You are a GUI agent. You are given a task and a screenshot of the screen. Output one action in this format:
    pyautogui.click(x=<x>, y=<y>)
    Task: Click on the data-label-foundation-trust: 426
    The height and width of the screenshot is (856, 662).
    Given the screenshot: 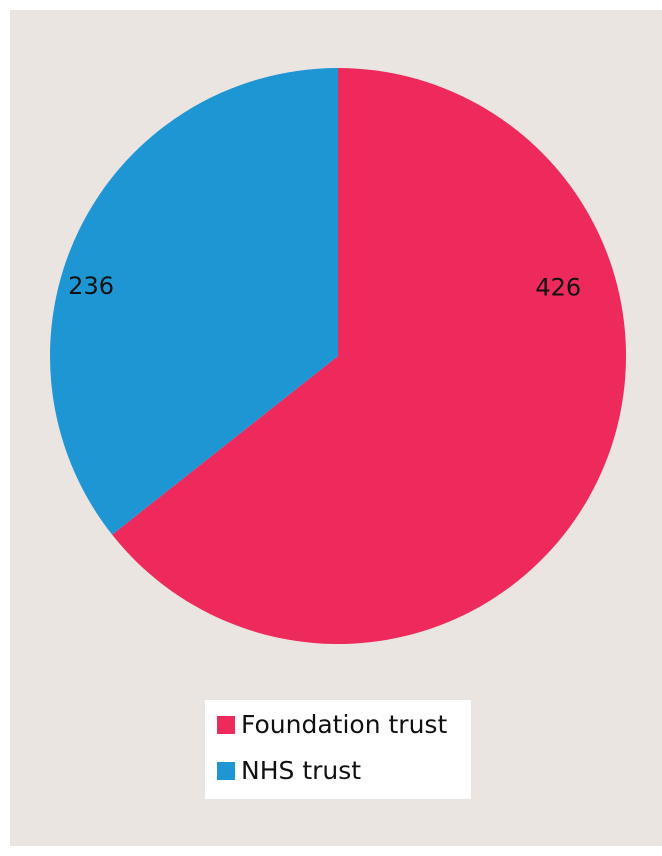 What is the action you would take?
    pyautogui.click(x=558, y=288)
    